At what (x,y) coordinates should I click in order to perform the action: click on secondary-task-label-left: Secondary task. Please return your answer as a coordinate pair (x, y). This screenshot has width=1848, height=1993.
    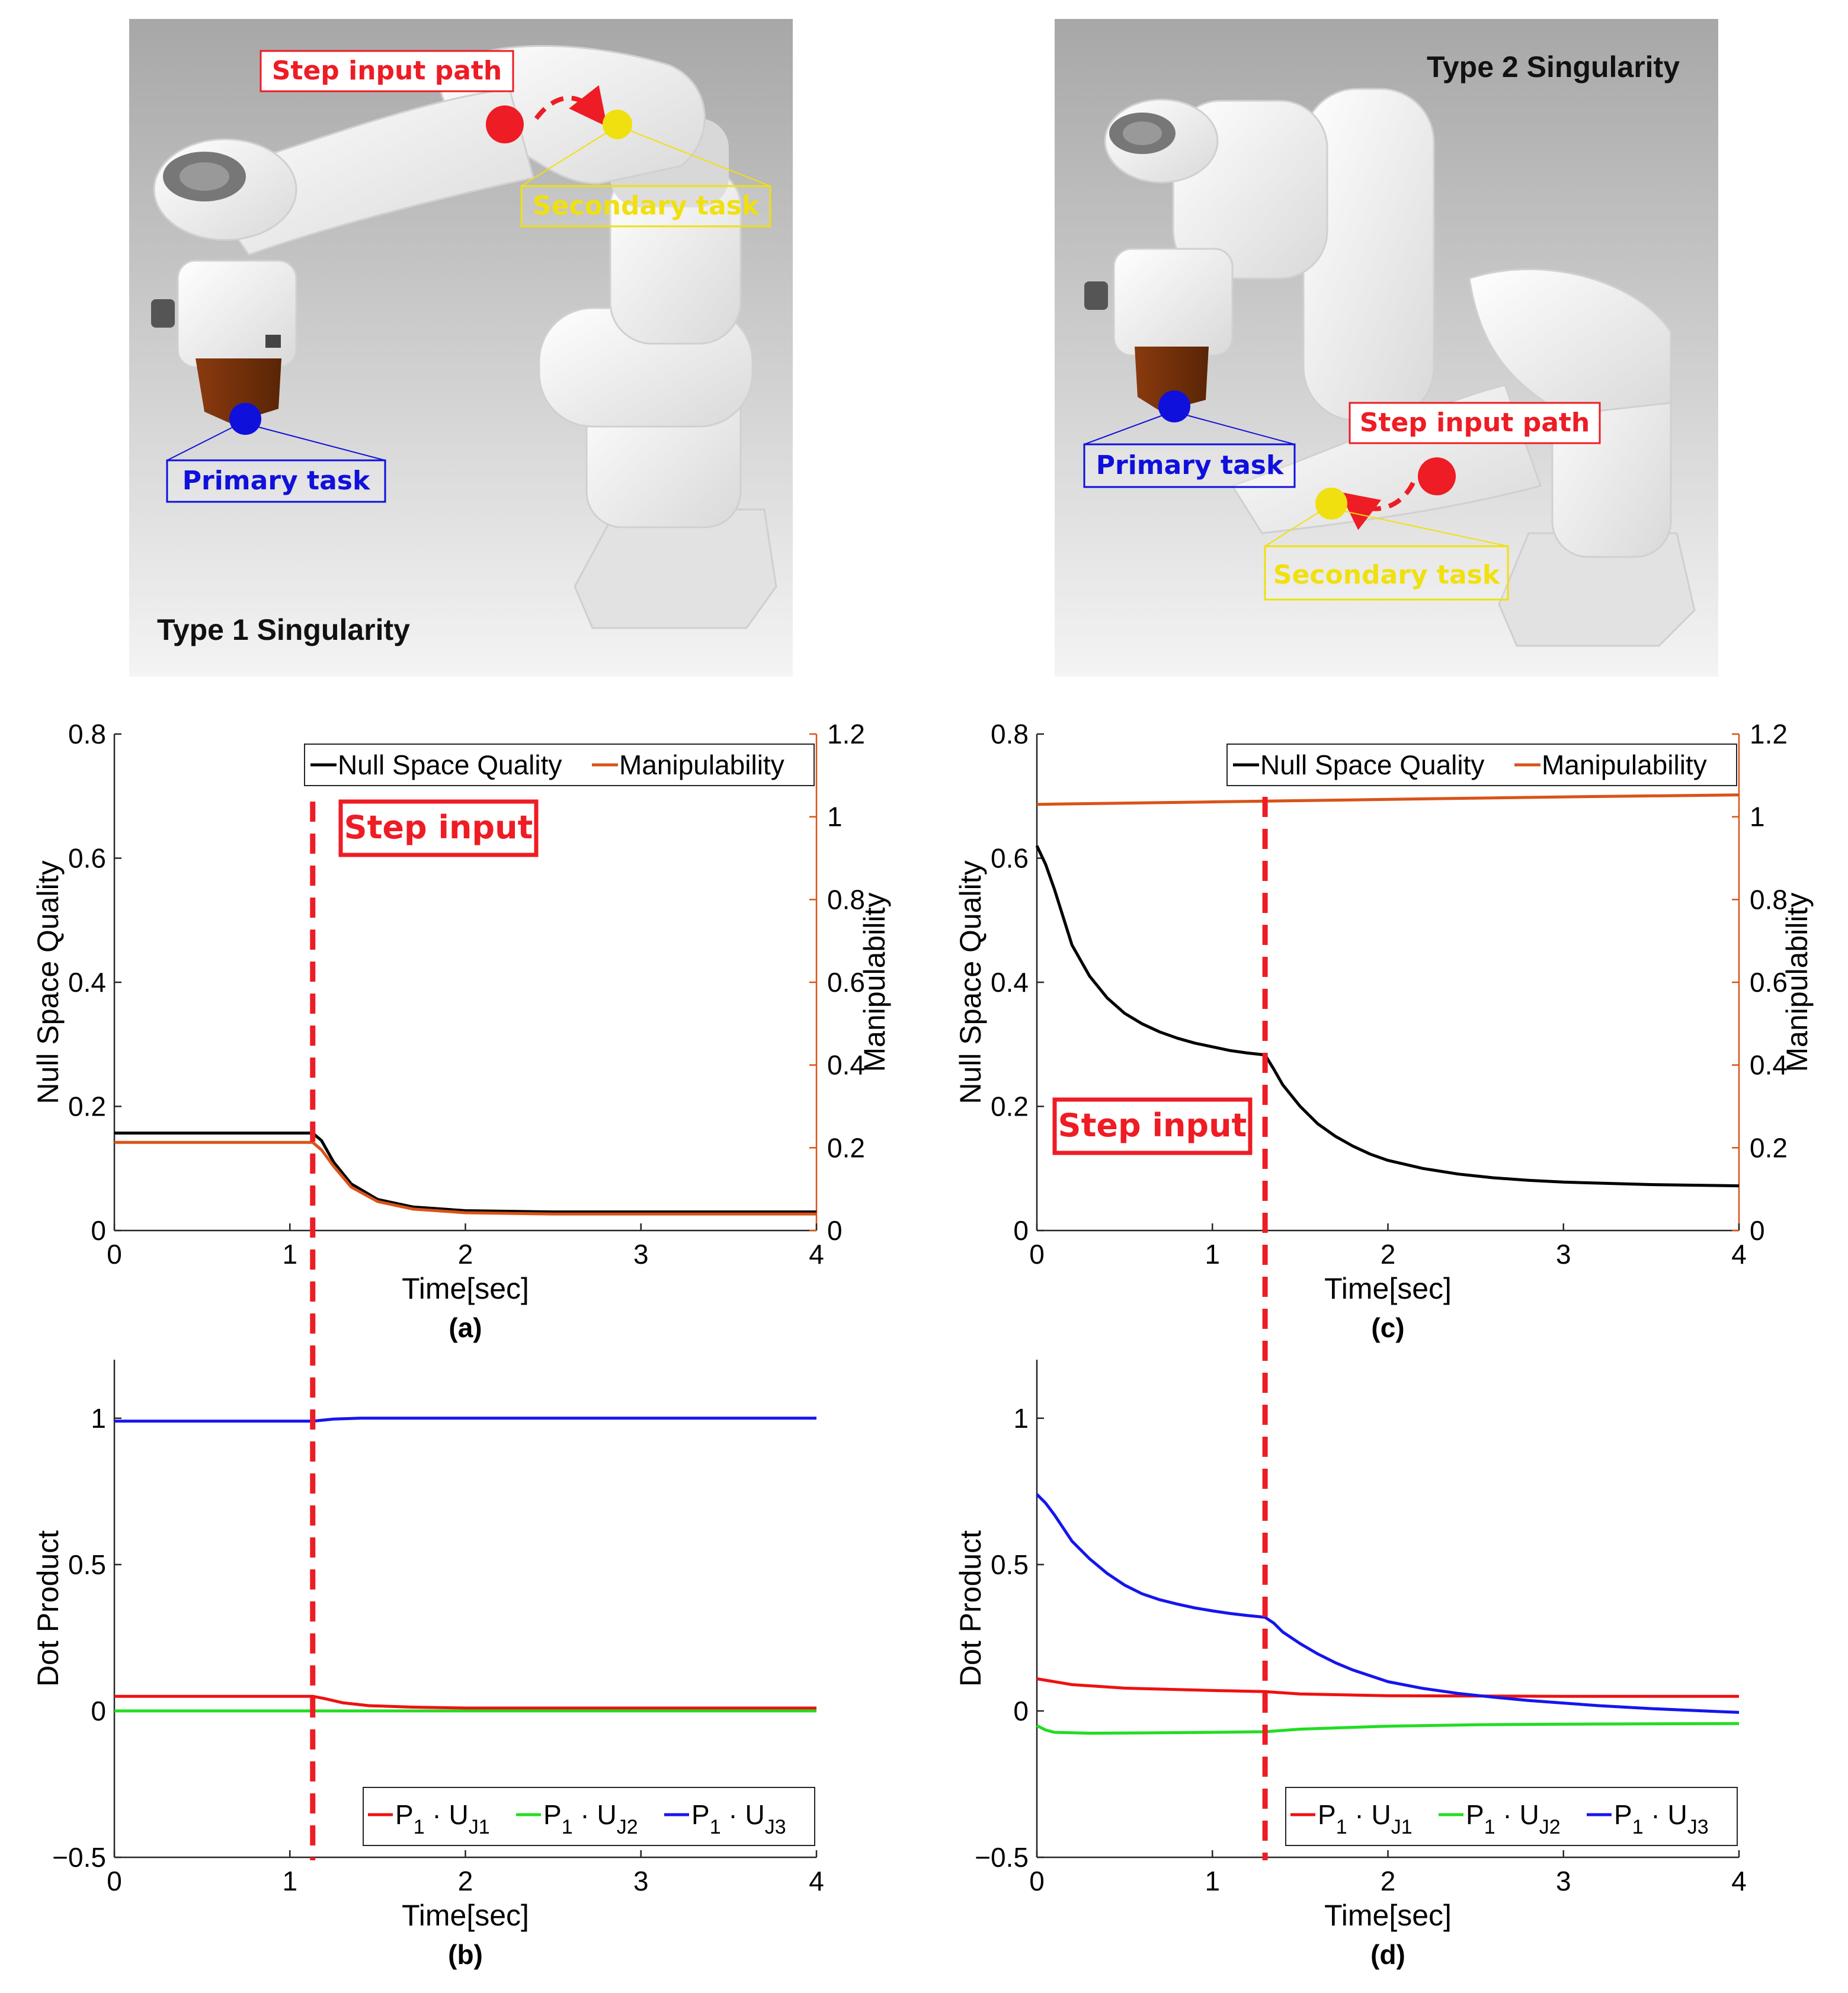
    Looking at the image, I should click on (647, 206).